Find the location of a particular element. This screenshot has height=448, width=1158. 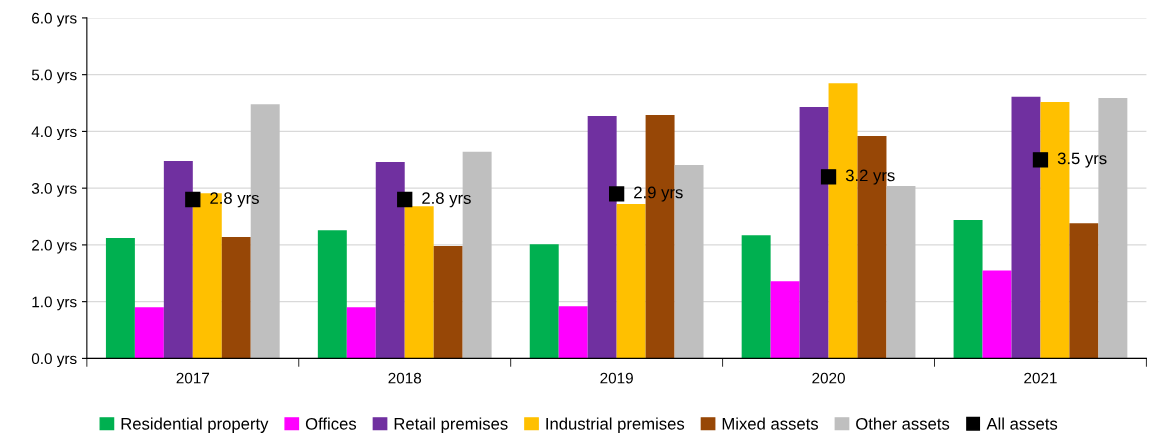

legend-label: Other assets is located at coordinates (903, 423).